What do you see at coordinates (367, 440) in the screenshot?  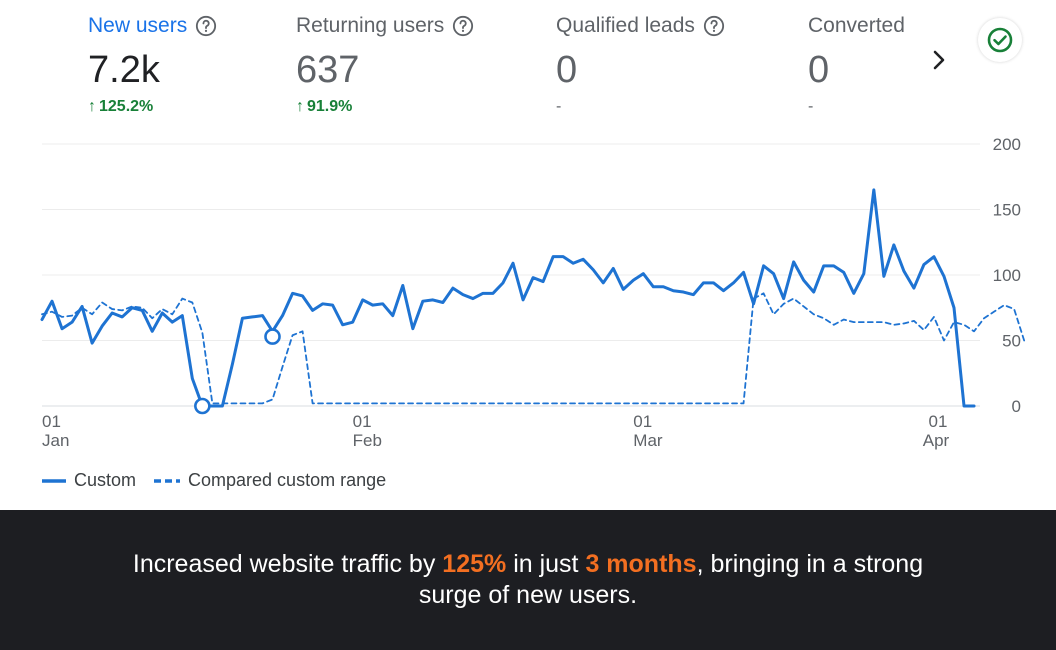 I see `x-tick-label: Feb` at bounding box center [367, 440].